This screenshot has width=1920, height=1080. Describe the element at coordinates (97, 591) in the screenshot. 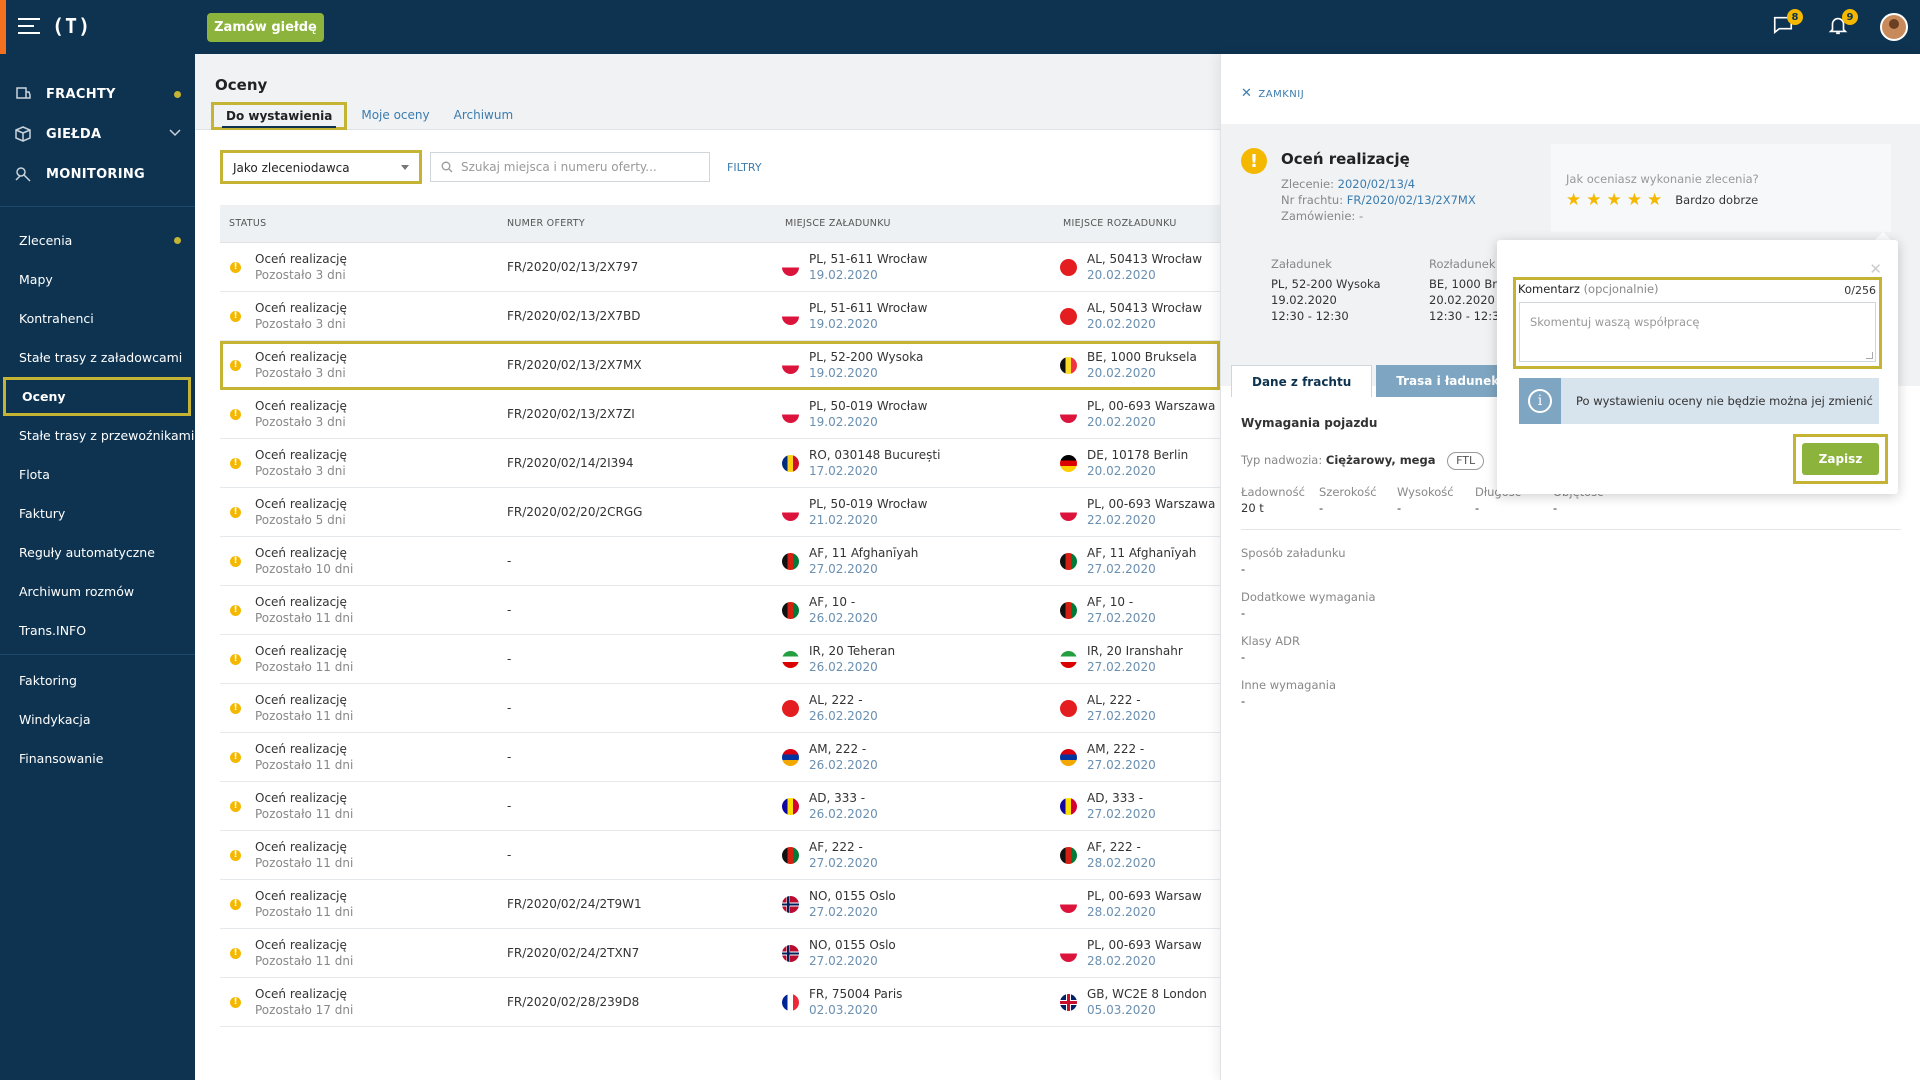

I see `sidebar-item-chat-archive: Archiwum rozmów` at that location.